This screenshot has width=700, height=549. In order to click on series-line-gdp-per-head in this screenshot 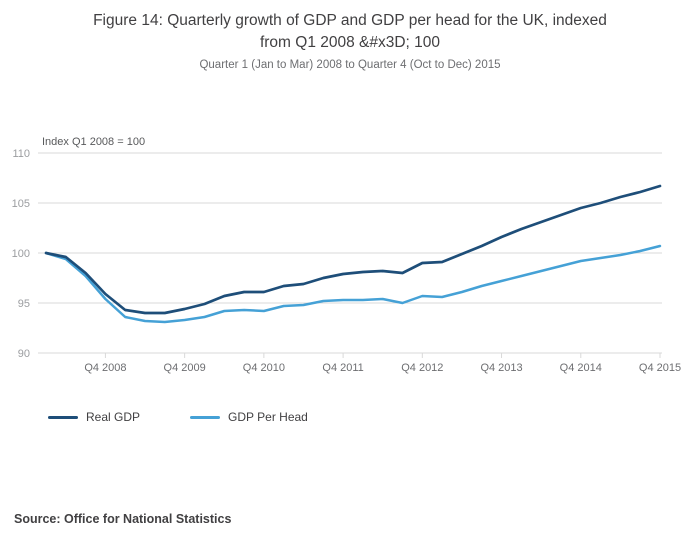, I will do `click(353, 284)`.